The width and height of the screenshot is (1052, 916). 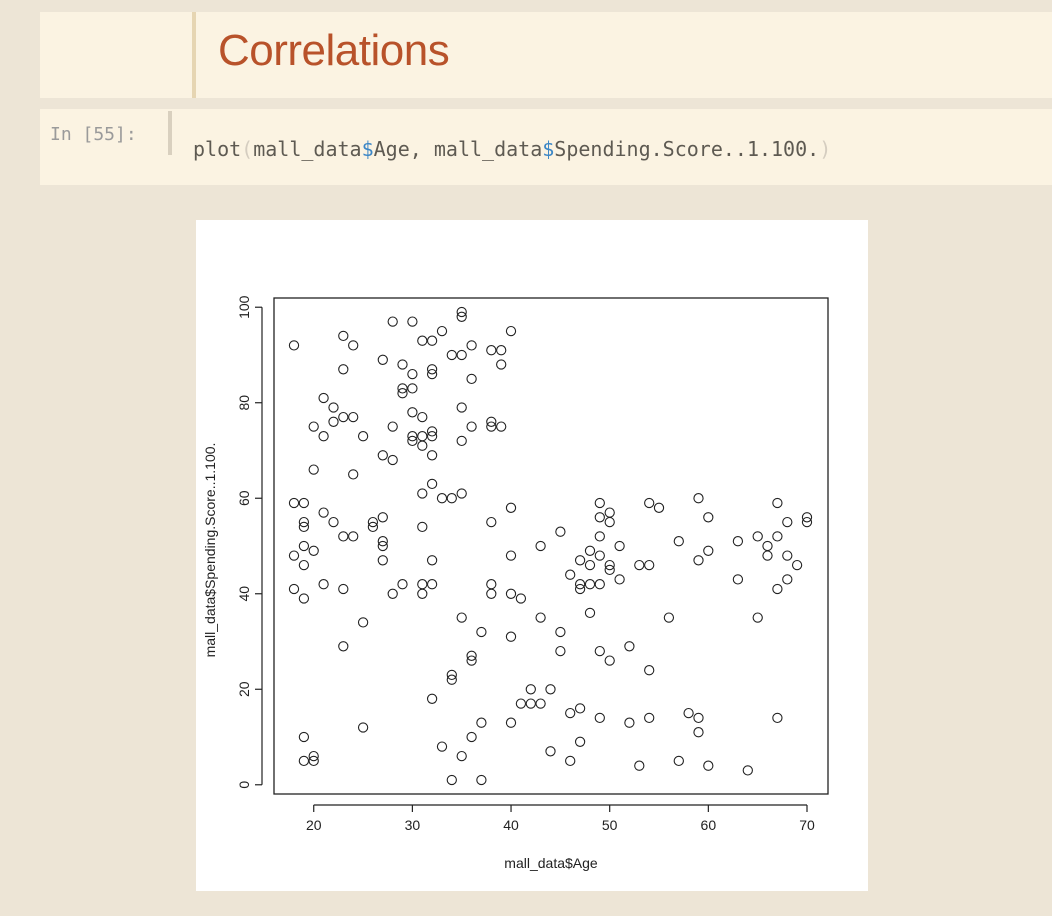 I want to click on code-close-paren: ), so click(x=825, y=149).